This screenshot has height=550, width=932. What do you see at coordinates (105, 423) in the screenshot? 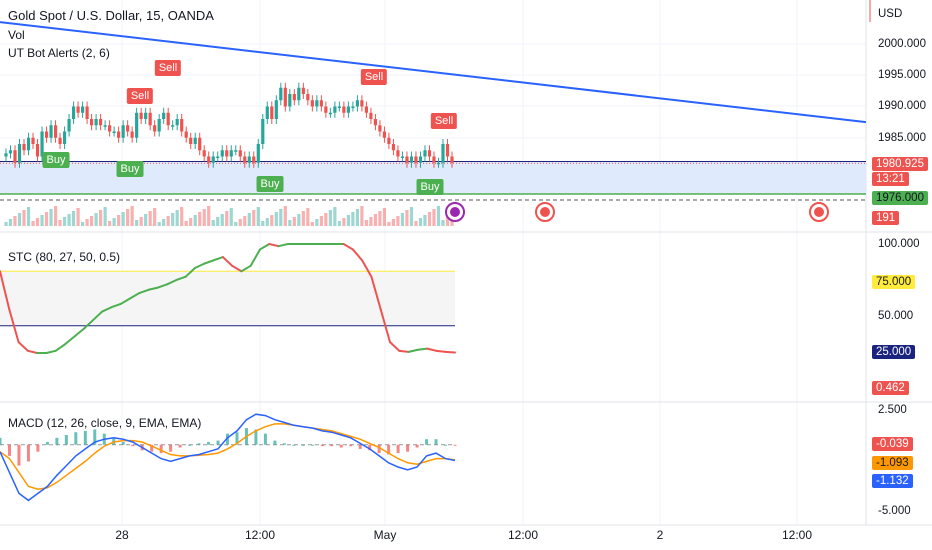
I see `legend-macd: MACD (12, 26, close, 9, EMA, EMA)` at bounding box center [105, 423].